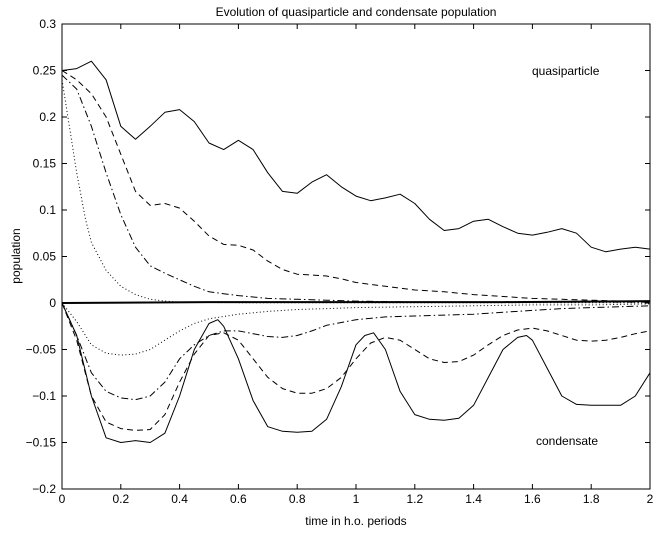 This screenshot has height=536, width=653. Describe the element at coordinates (567, 441) in the screenshot. I see `annotation-condensate: condensate` at that location.